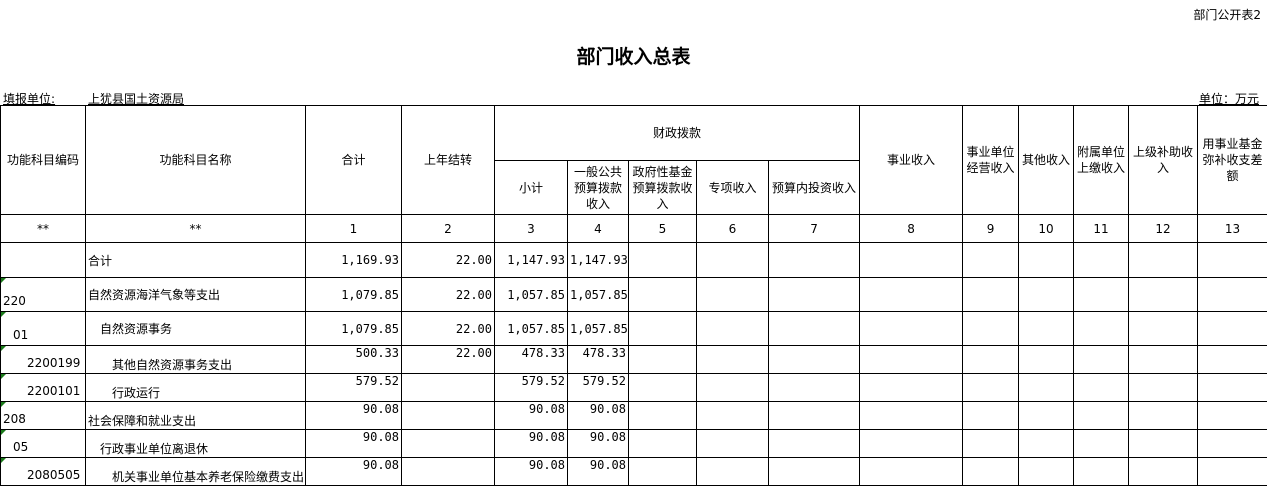 The height and width of the screenshot is (486, 1267). What do you see at coordinates (43, 360) in the screenshot?
I see `code-cell: 2200199` at bounding box center [43, 360].